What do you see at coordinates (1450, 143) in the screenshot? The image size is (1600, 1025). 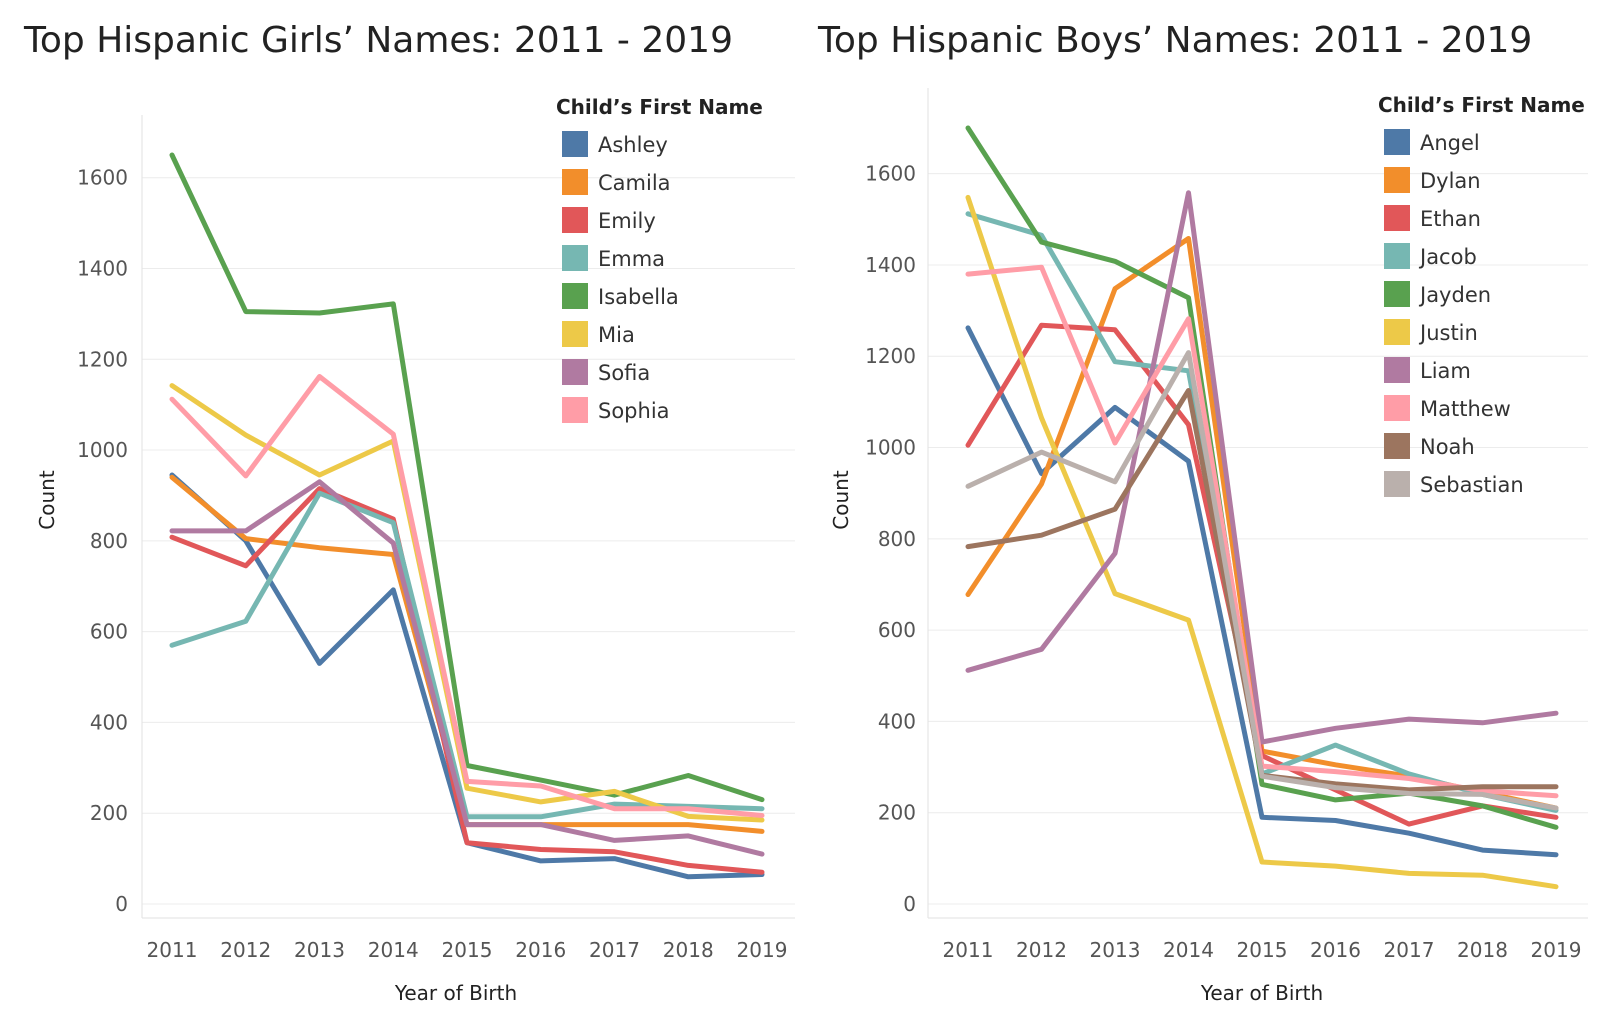 I see `legend-label: Angel` at bounding box center [1450, 143].